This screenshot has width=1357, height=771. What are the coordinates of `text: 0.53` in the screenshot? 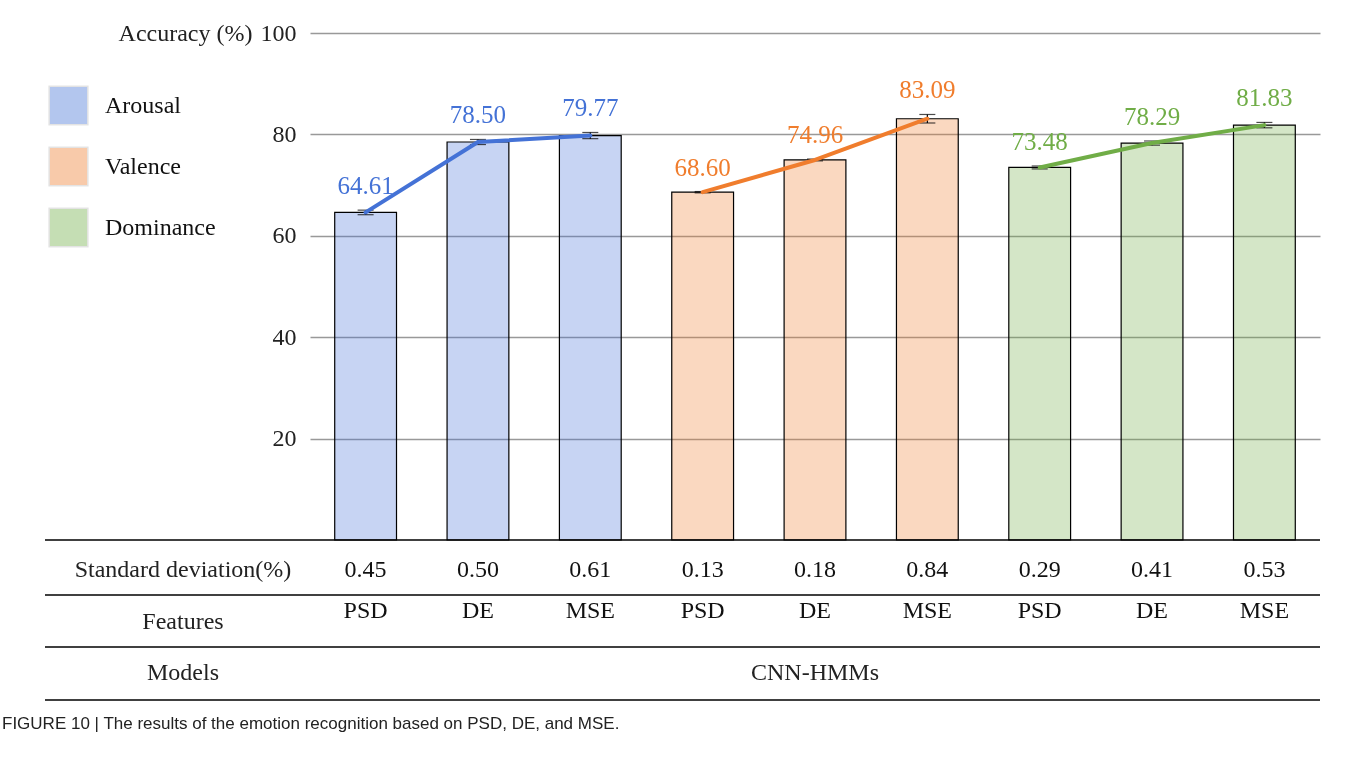 It's located at (1264, 569).